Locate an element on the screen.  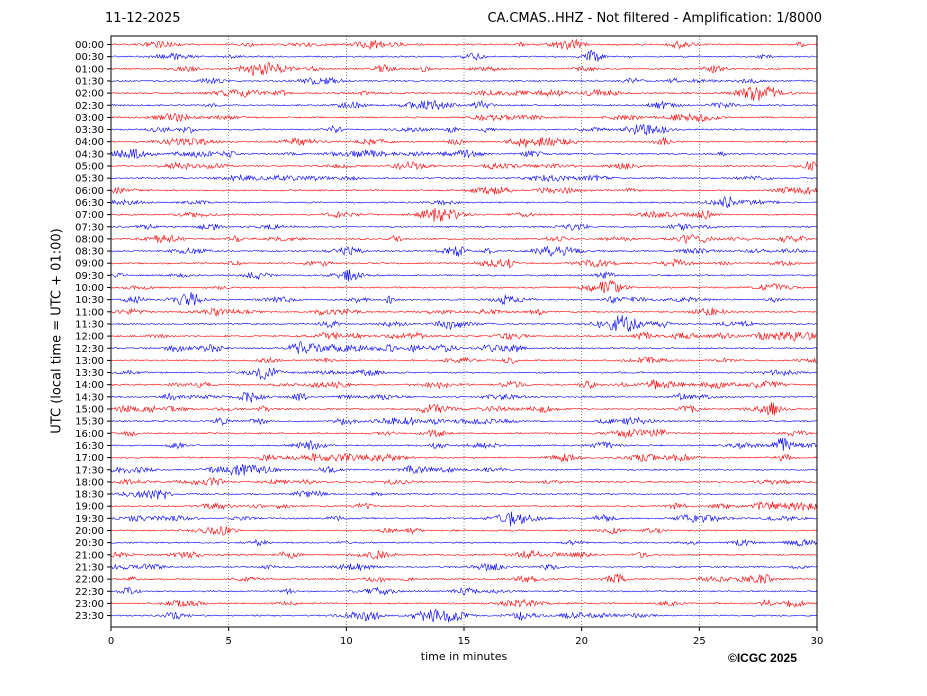
y-tick-label-25: 12:30 is located at coordinates (89, 349).